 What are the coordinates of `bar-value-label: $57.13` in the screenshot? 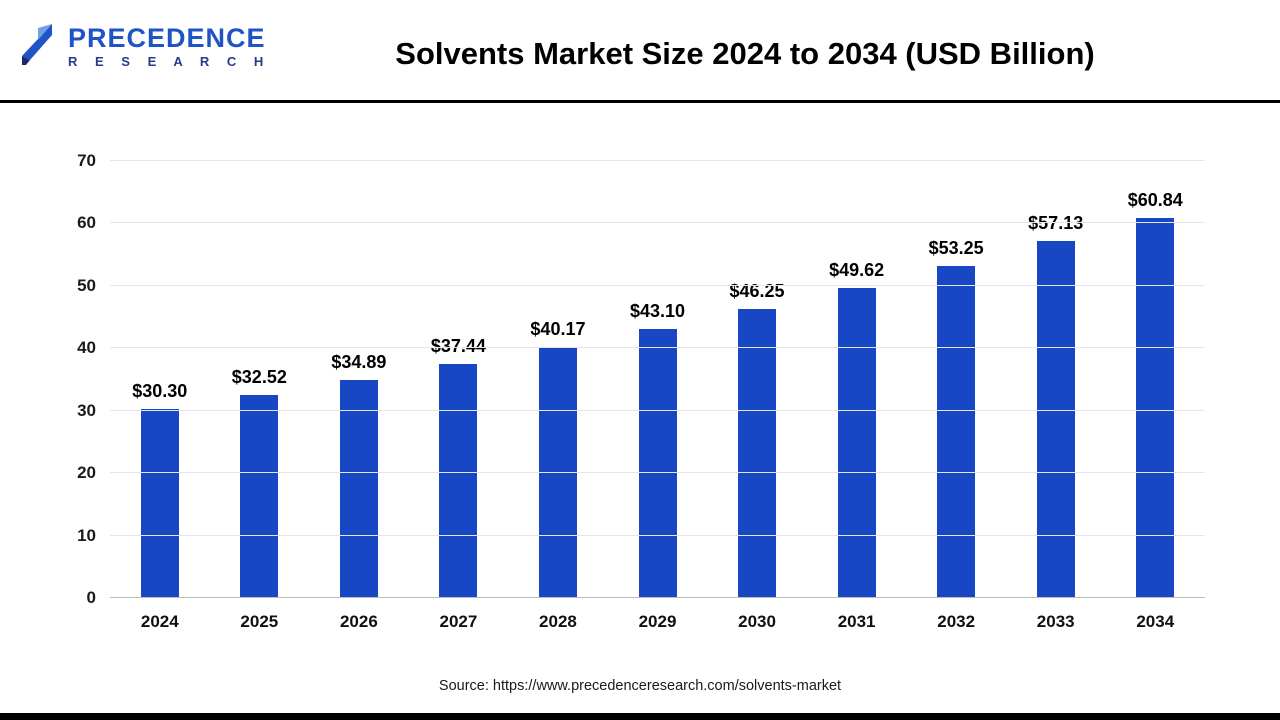 It's located at (1056, 223).